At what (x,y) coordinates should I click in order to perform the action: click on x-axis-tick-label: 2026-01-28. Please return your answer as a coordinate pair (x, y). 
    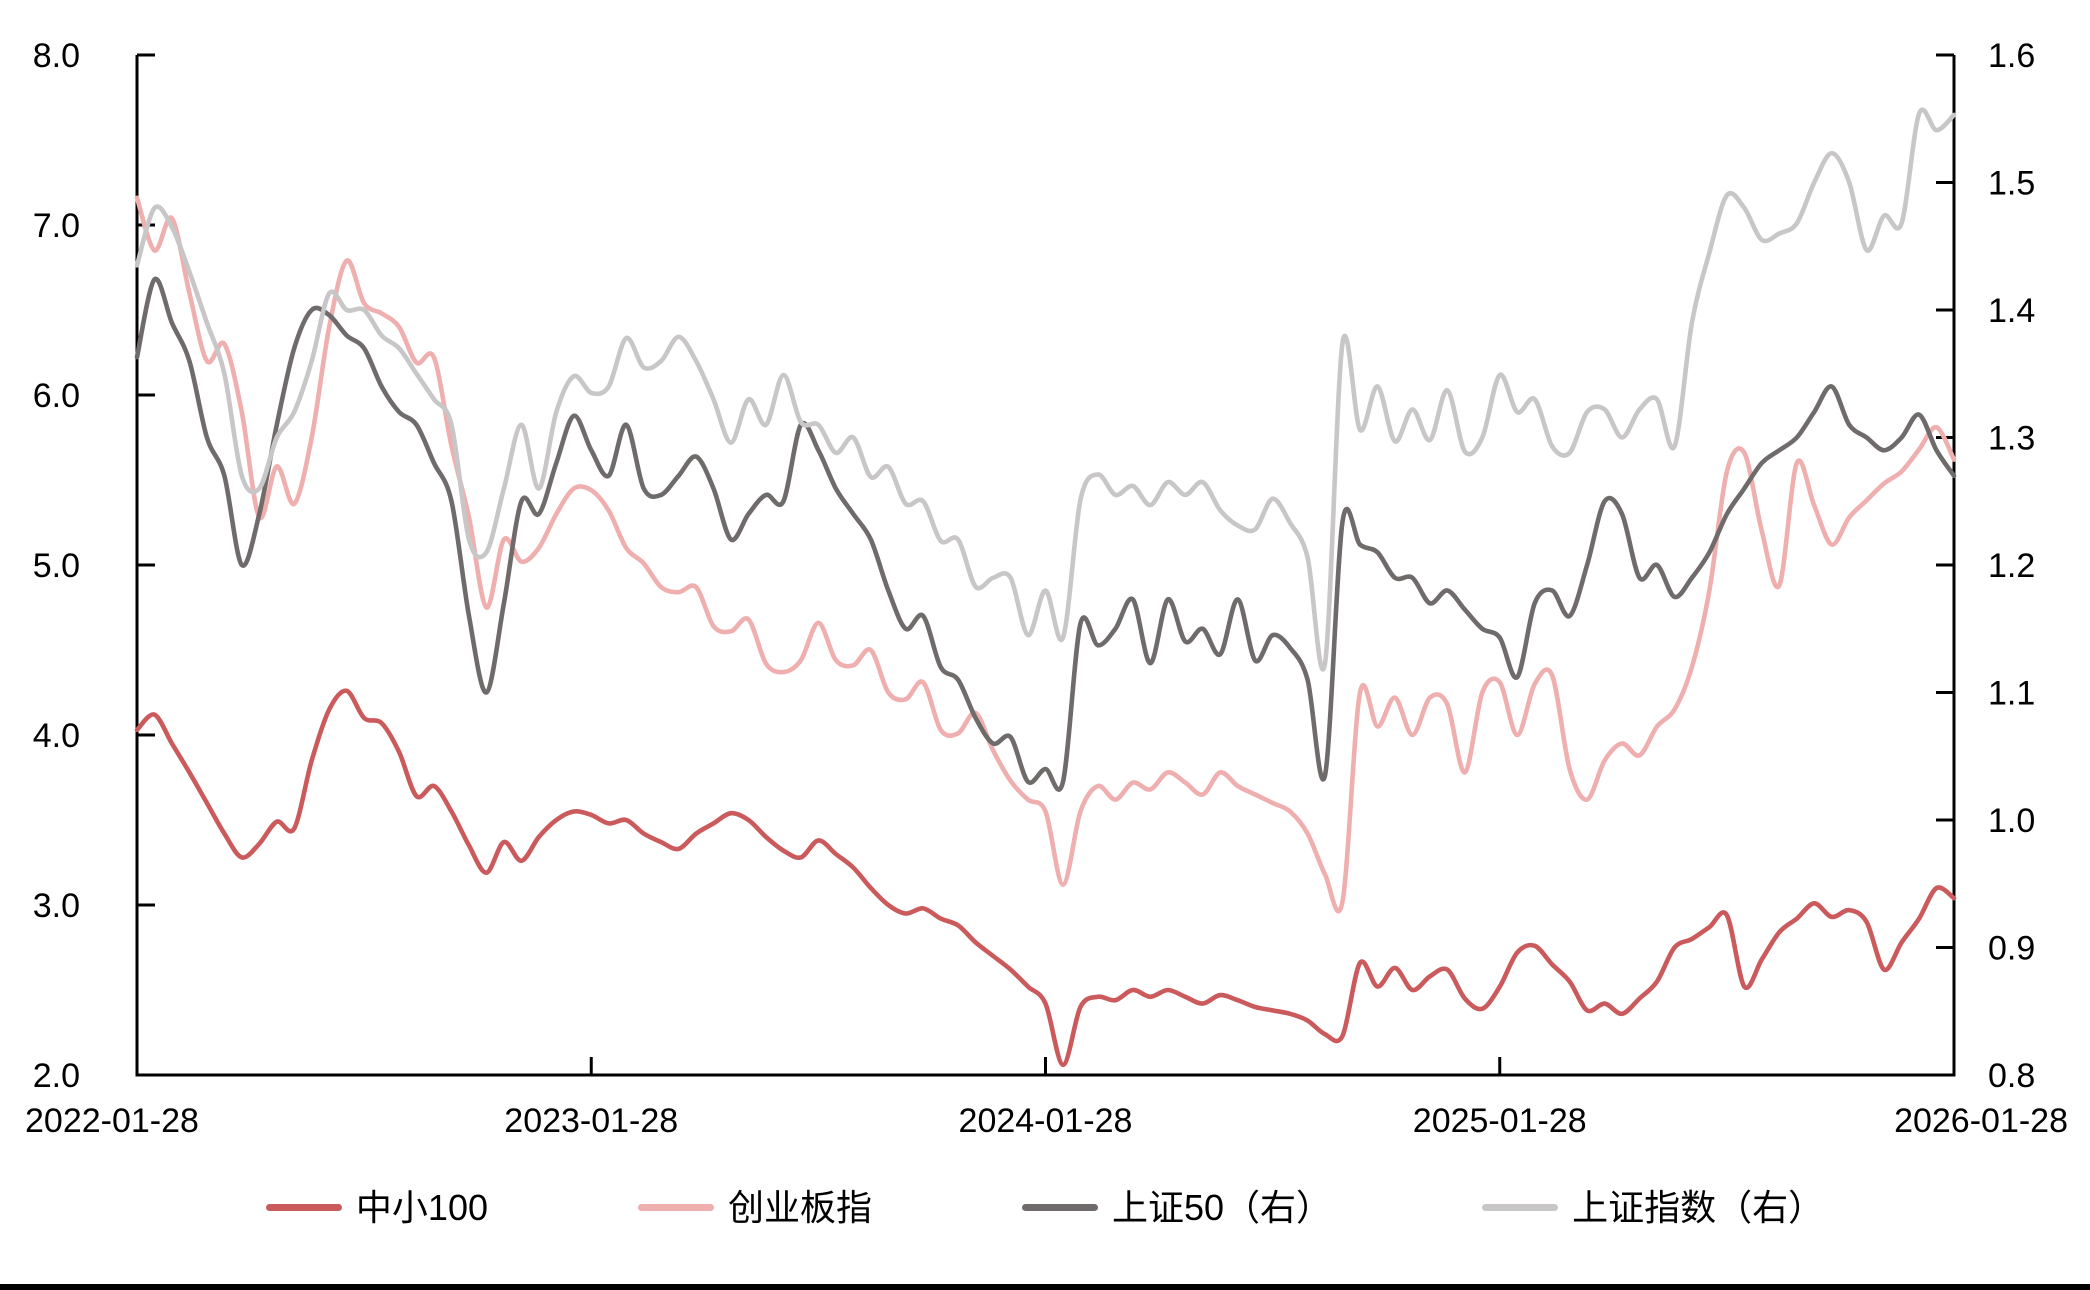
    Looking at the image, I should click on (1981, 1121).